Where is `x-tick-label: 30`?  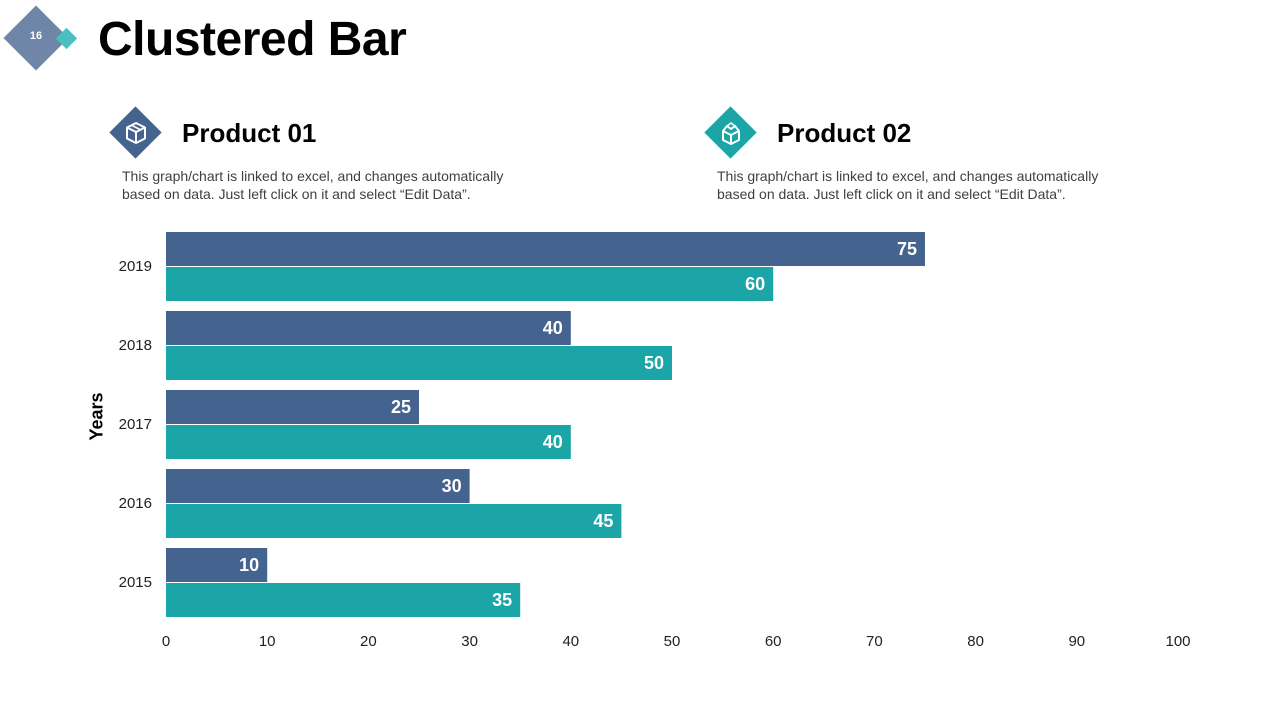 x-tick-label: 30 is located at coordinates (469, 641).